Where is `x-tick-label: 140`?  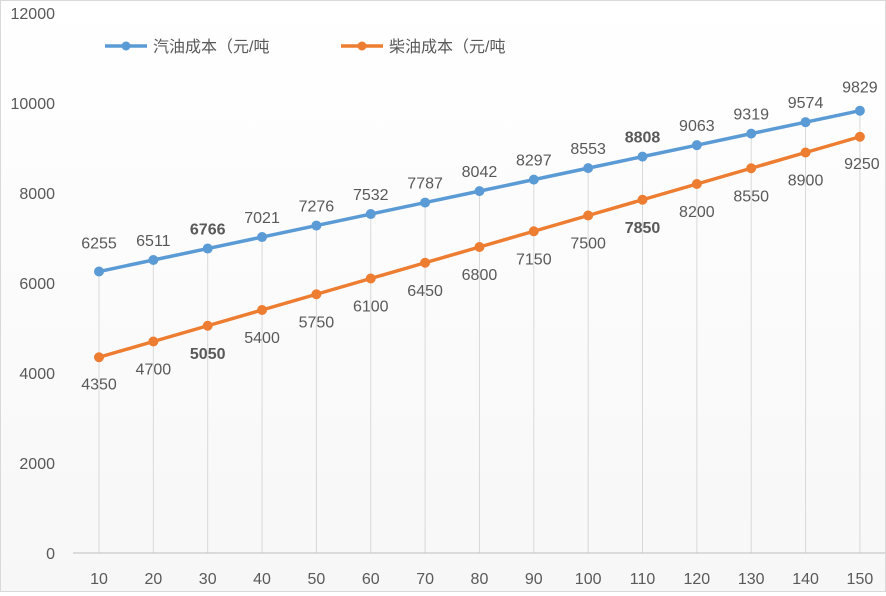
x-tick-label: 140 is located at coordinates (805, 579).